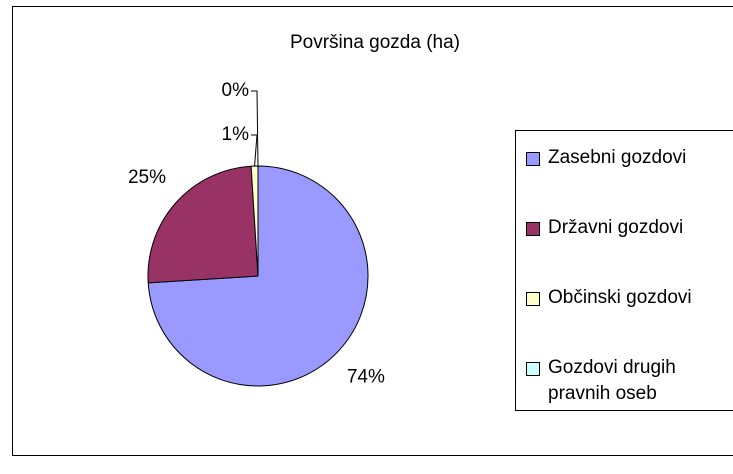 The height and width of the screenshot is (474, 733). Describe the element at coordinates (620, 297) in the screenshot. I see `legend-label: Občinski gozdovi` at that location.